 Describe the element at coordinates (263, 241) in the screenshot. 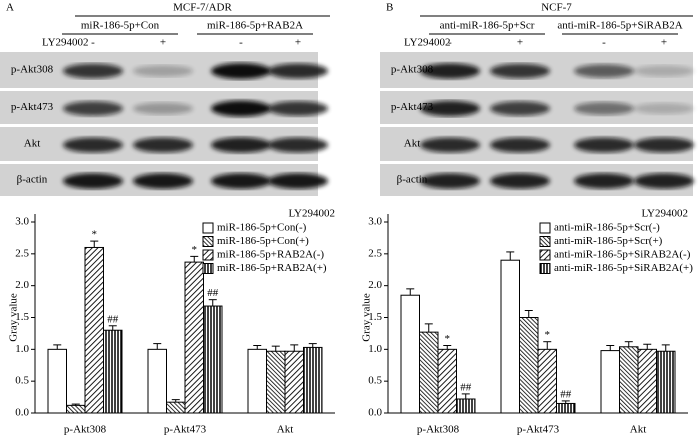

I see `legend-label: miR-186-5p+Con(+)` at that location.